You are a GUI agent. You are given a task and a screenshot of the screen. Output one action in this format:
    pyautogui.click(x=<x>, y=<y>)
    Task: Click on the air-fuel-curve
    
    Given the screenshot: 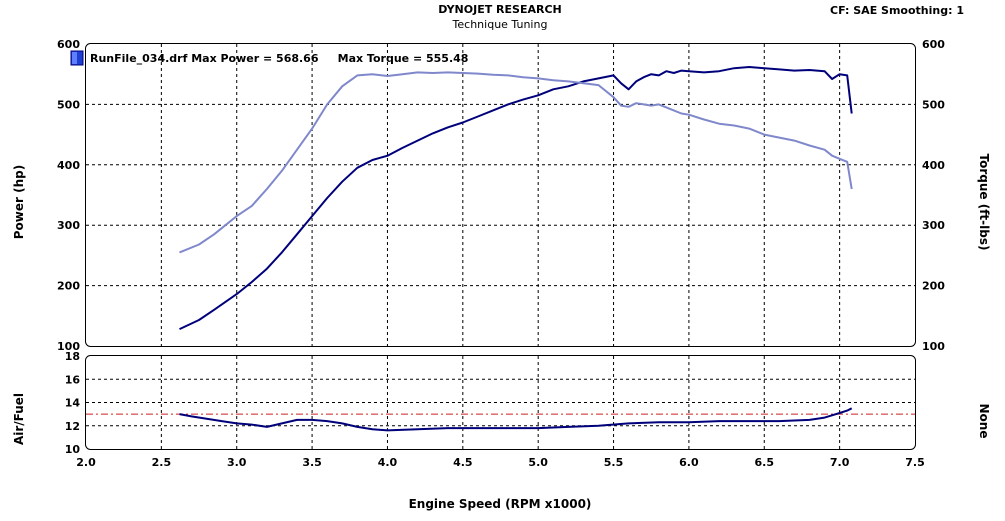 What is the action you would take?
    pyautogui.click(x=516, y=419)
    